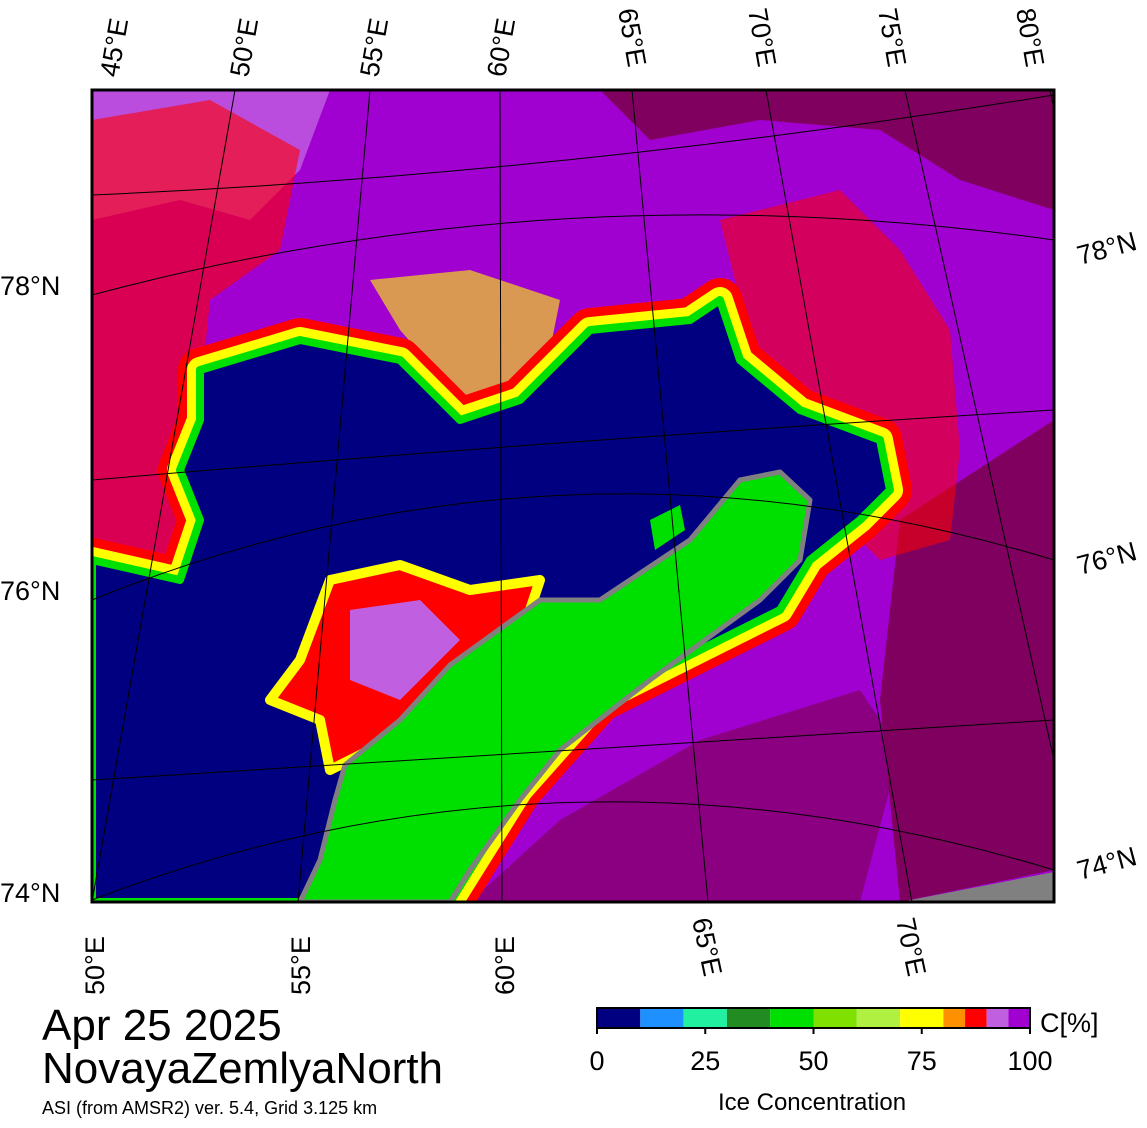  What do you see at coordinates (821, 1041) in the screenshot?
I see `colorbar: 0 25 50 75 100` at bounding box center [821, 1041].